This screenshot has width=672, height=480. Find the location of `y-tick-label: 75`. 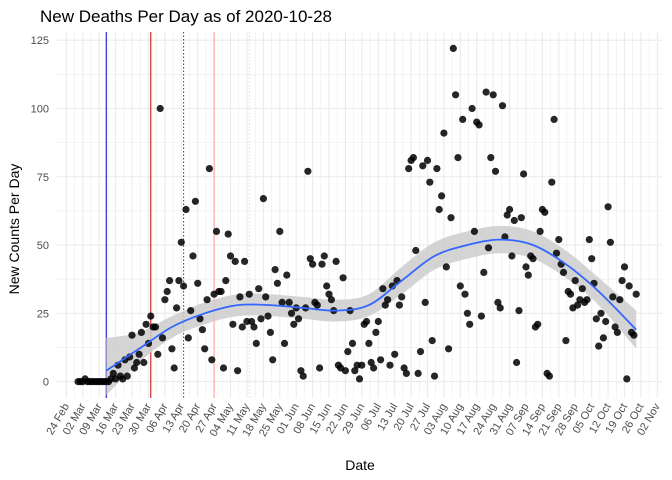

y-tick-label: 75 is located at coordinates (43, 178).